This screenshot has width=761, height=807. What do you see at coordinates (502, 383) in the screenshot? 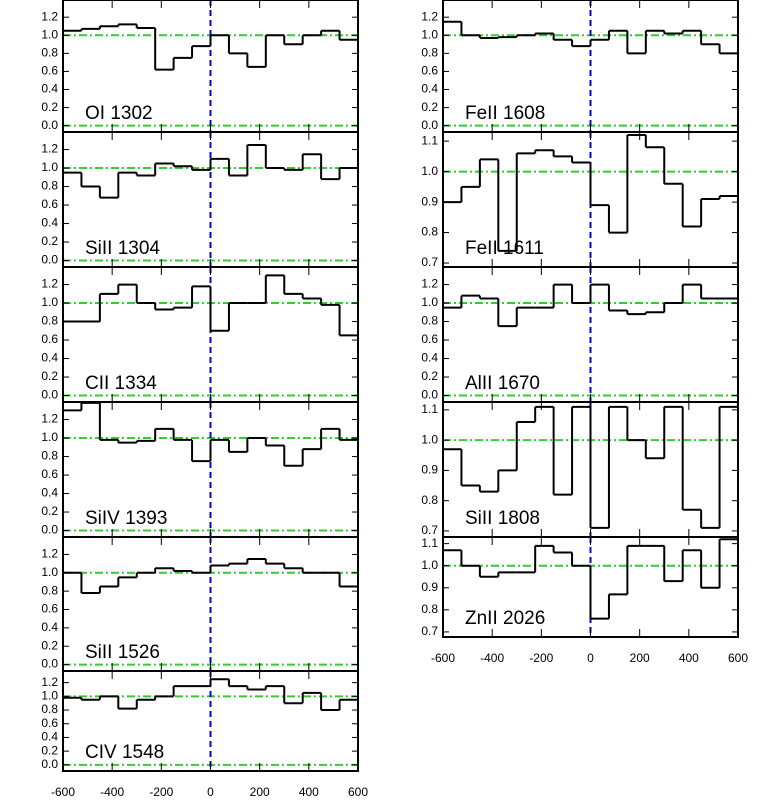
I see `panel-label: AlII 1670` at bounding box center [502, 383].